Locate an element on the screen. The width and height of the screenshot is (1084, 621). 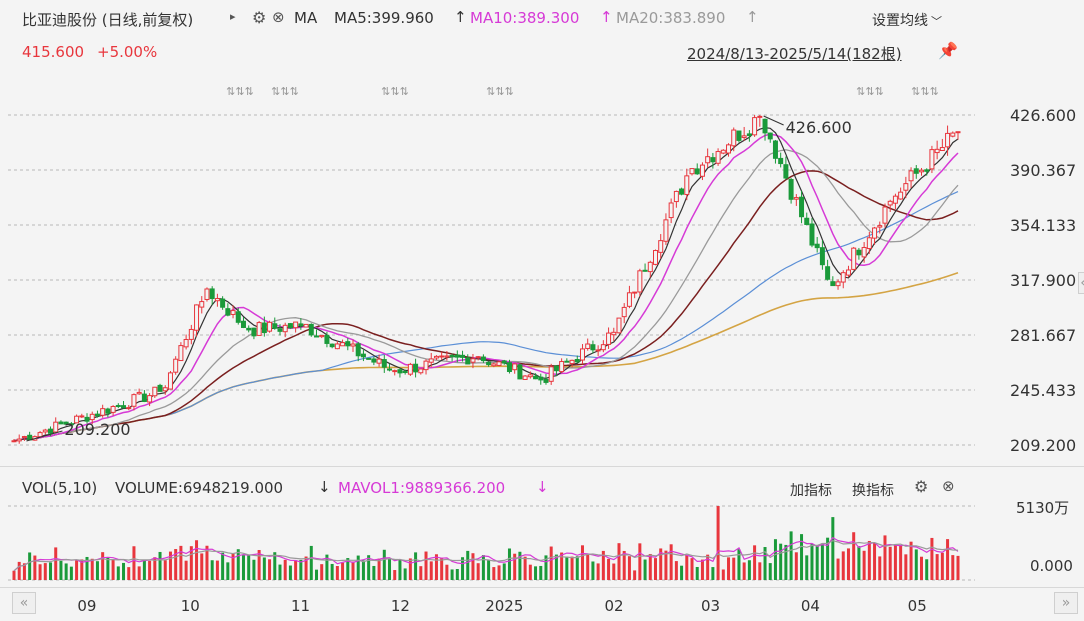
gear-icon: ⚙ is located at coordinates (259, 17).